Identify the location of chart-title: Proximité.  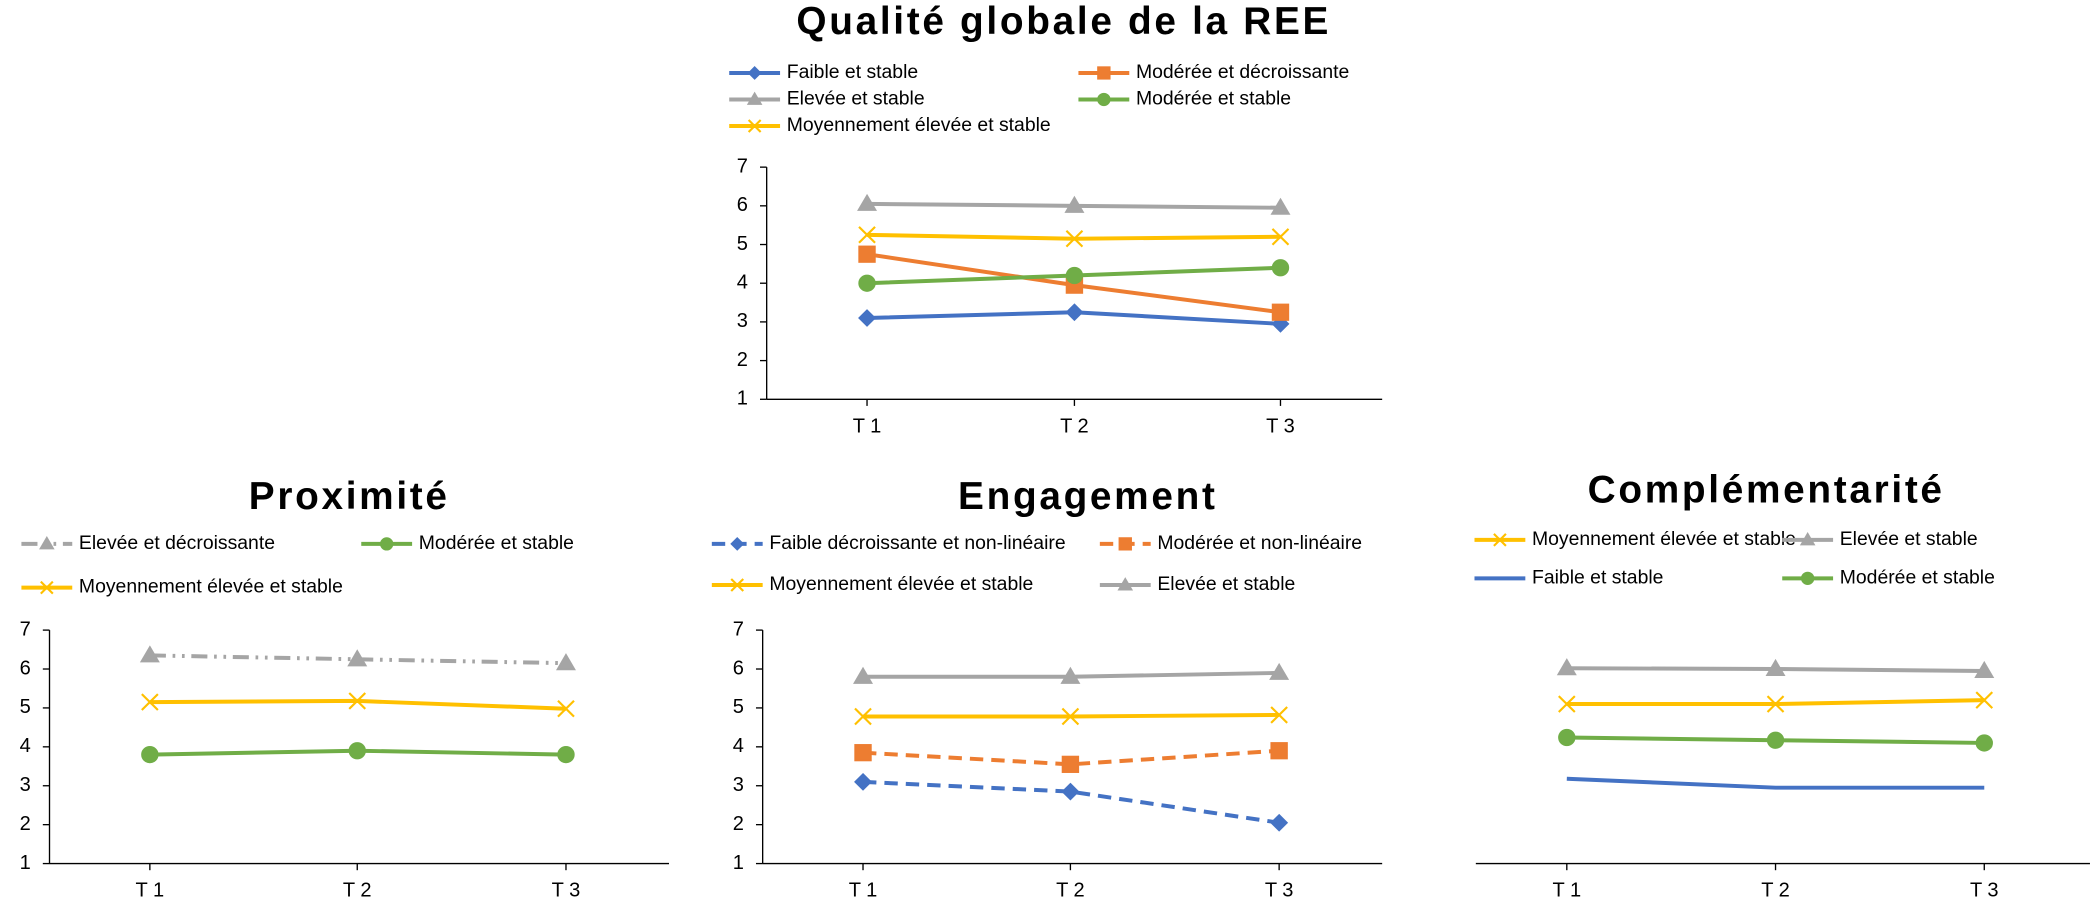
(349, 496).